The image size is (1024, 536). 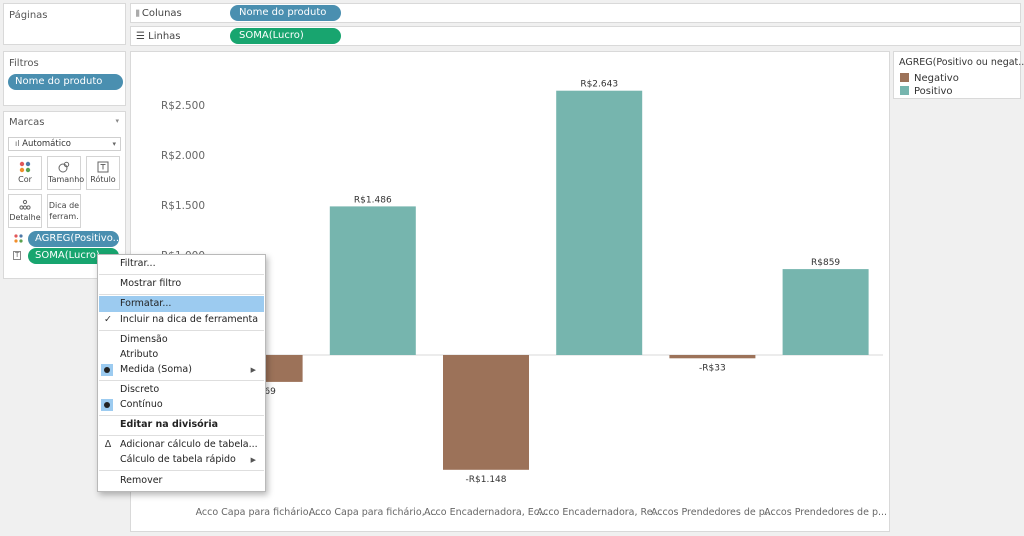 I want to click on menu-item-edit-in-shelf: Editar na divisória, so click(x=169, y=424).